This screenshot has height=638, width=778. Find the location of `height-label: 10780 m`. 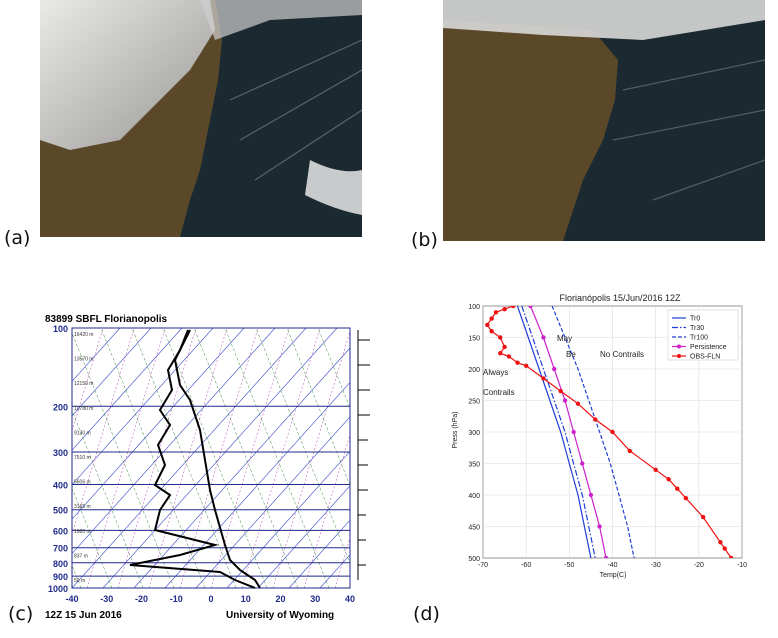

height-label: 10780 m is located at coordinates (83, 409).